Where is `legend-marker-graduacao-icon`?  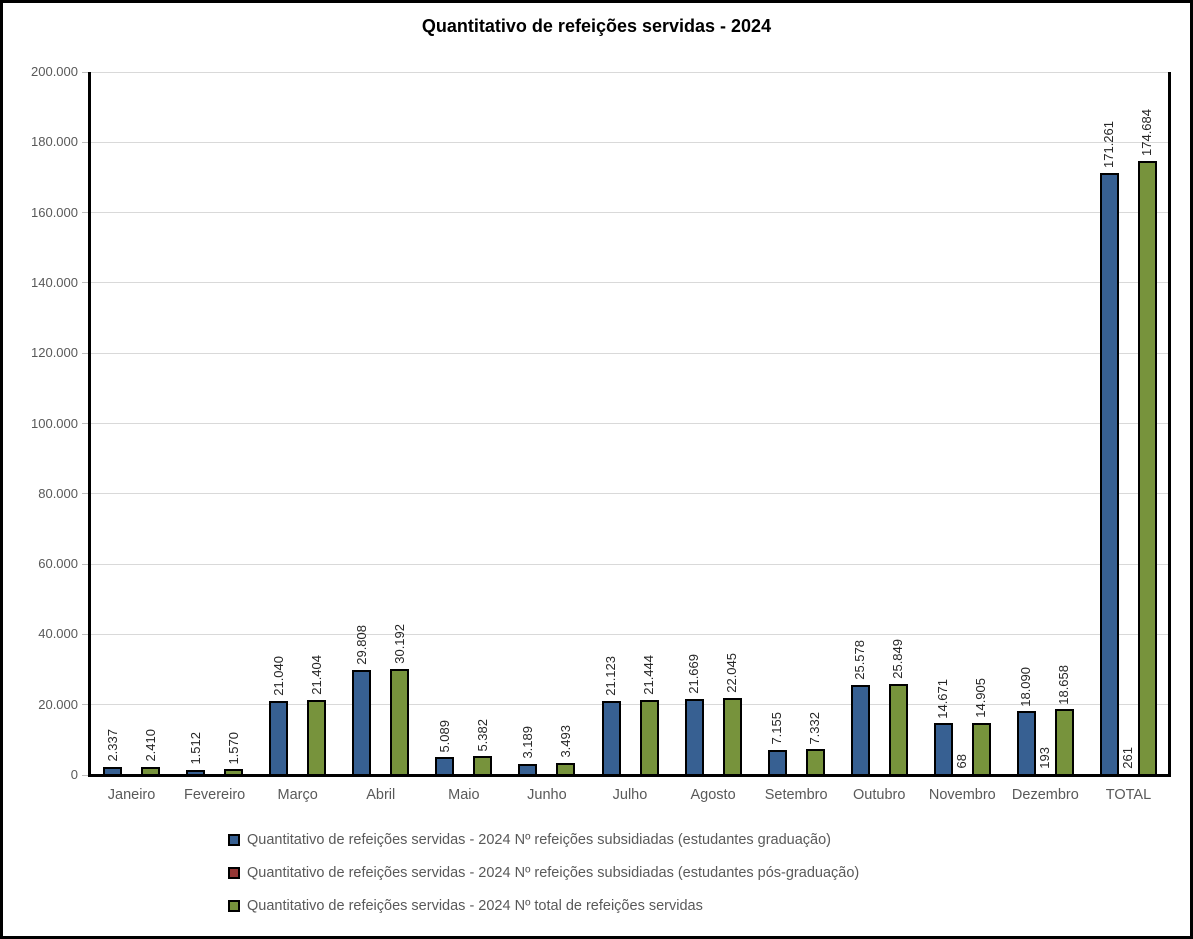 legend-marker-graduacao-icon is located at coordinates (234, 840).